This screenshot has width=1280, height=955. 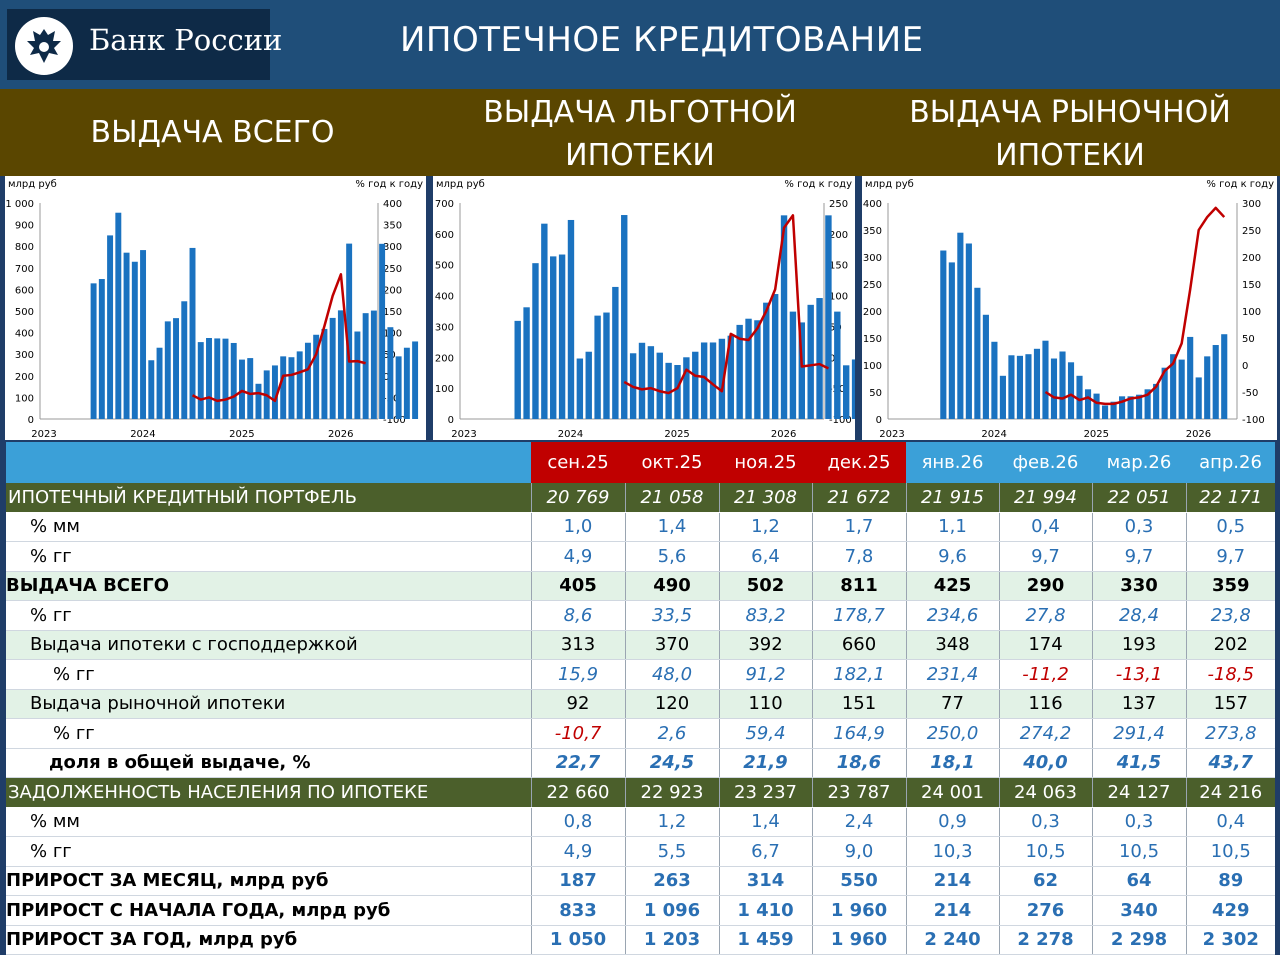 What do you see at coordinates (953, 704) in the screenshot?
I see `value-cell: 77` at bounding box center [953, 704].